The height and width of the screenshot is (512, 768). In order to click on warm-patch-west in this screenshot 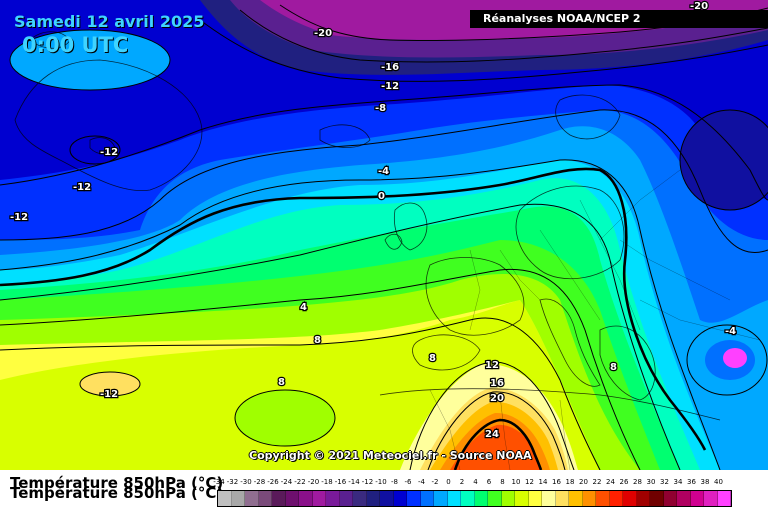, I will do `click(110, 384)`.